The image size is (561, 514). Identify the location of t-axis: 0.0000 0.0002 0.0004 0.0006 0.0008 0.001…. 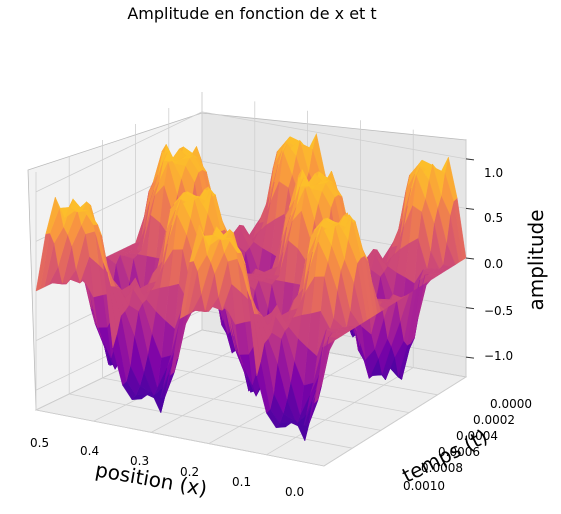
(465, 445).